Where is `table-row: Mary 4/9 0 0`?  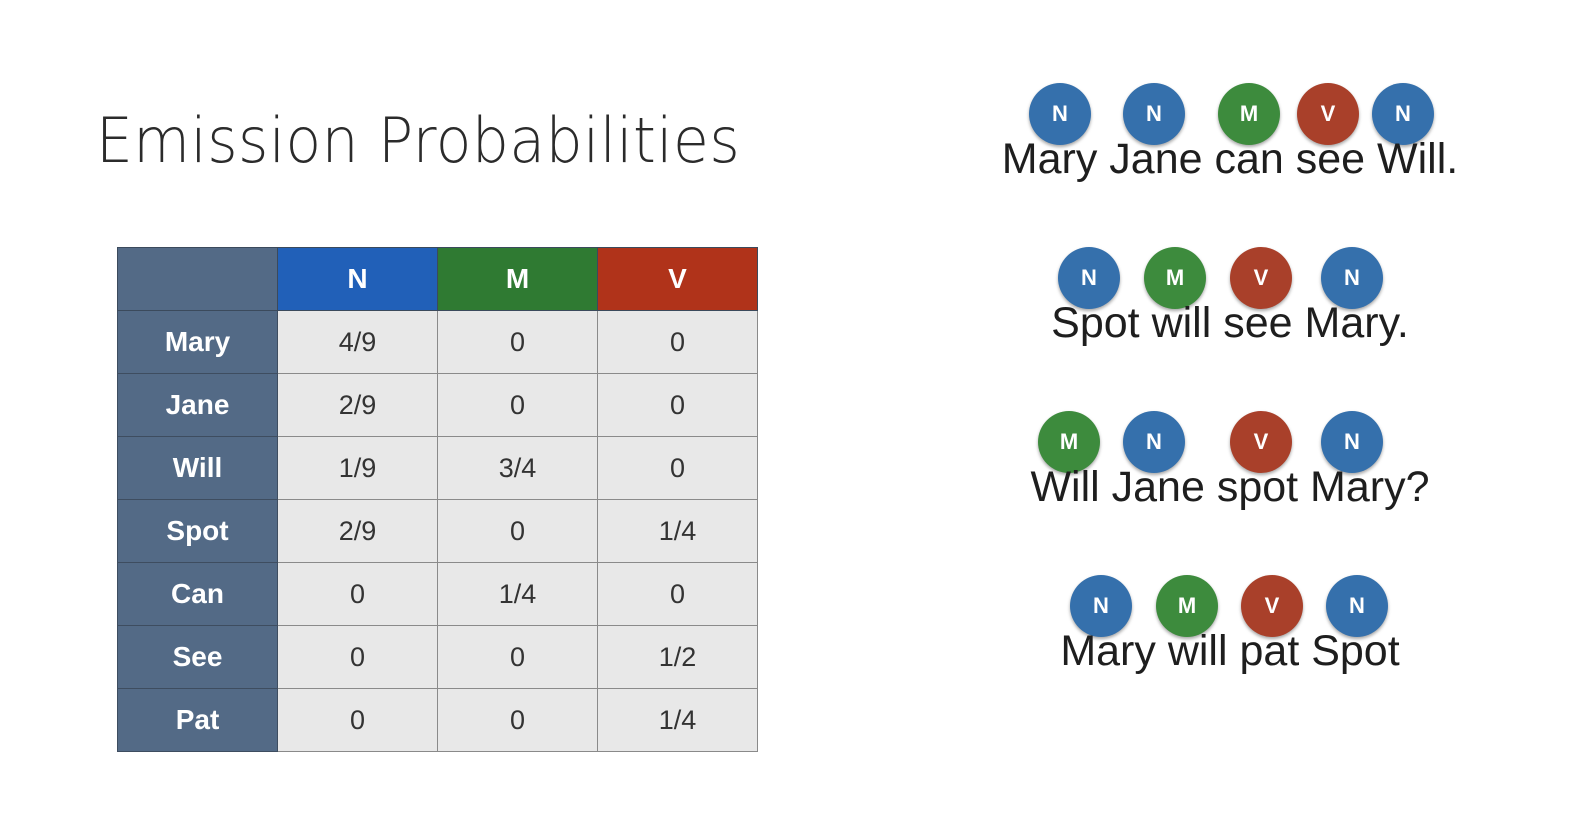
table-row: Mary 4/9 0 0 is located at coordinates (437, 342).